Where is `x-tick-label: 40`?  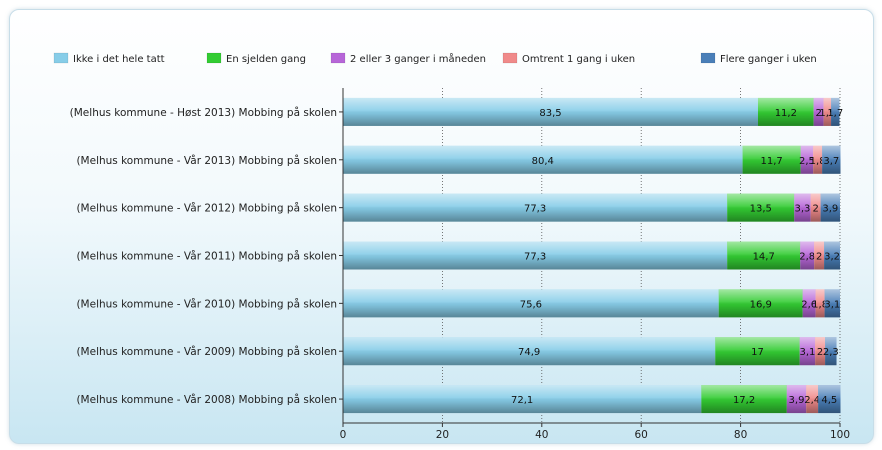
x-tick-label: 40 is located at coordinates (541, 435).